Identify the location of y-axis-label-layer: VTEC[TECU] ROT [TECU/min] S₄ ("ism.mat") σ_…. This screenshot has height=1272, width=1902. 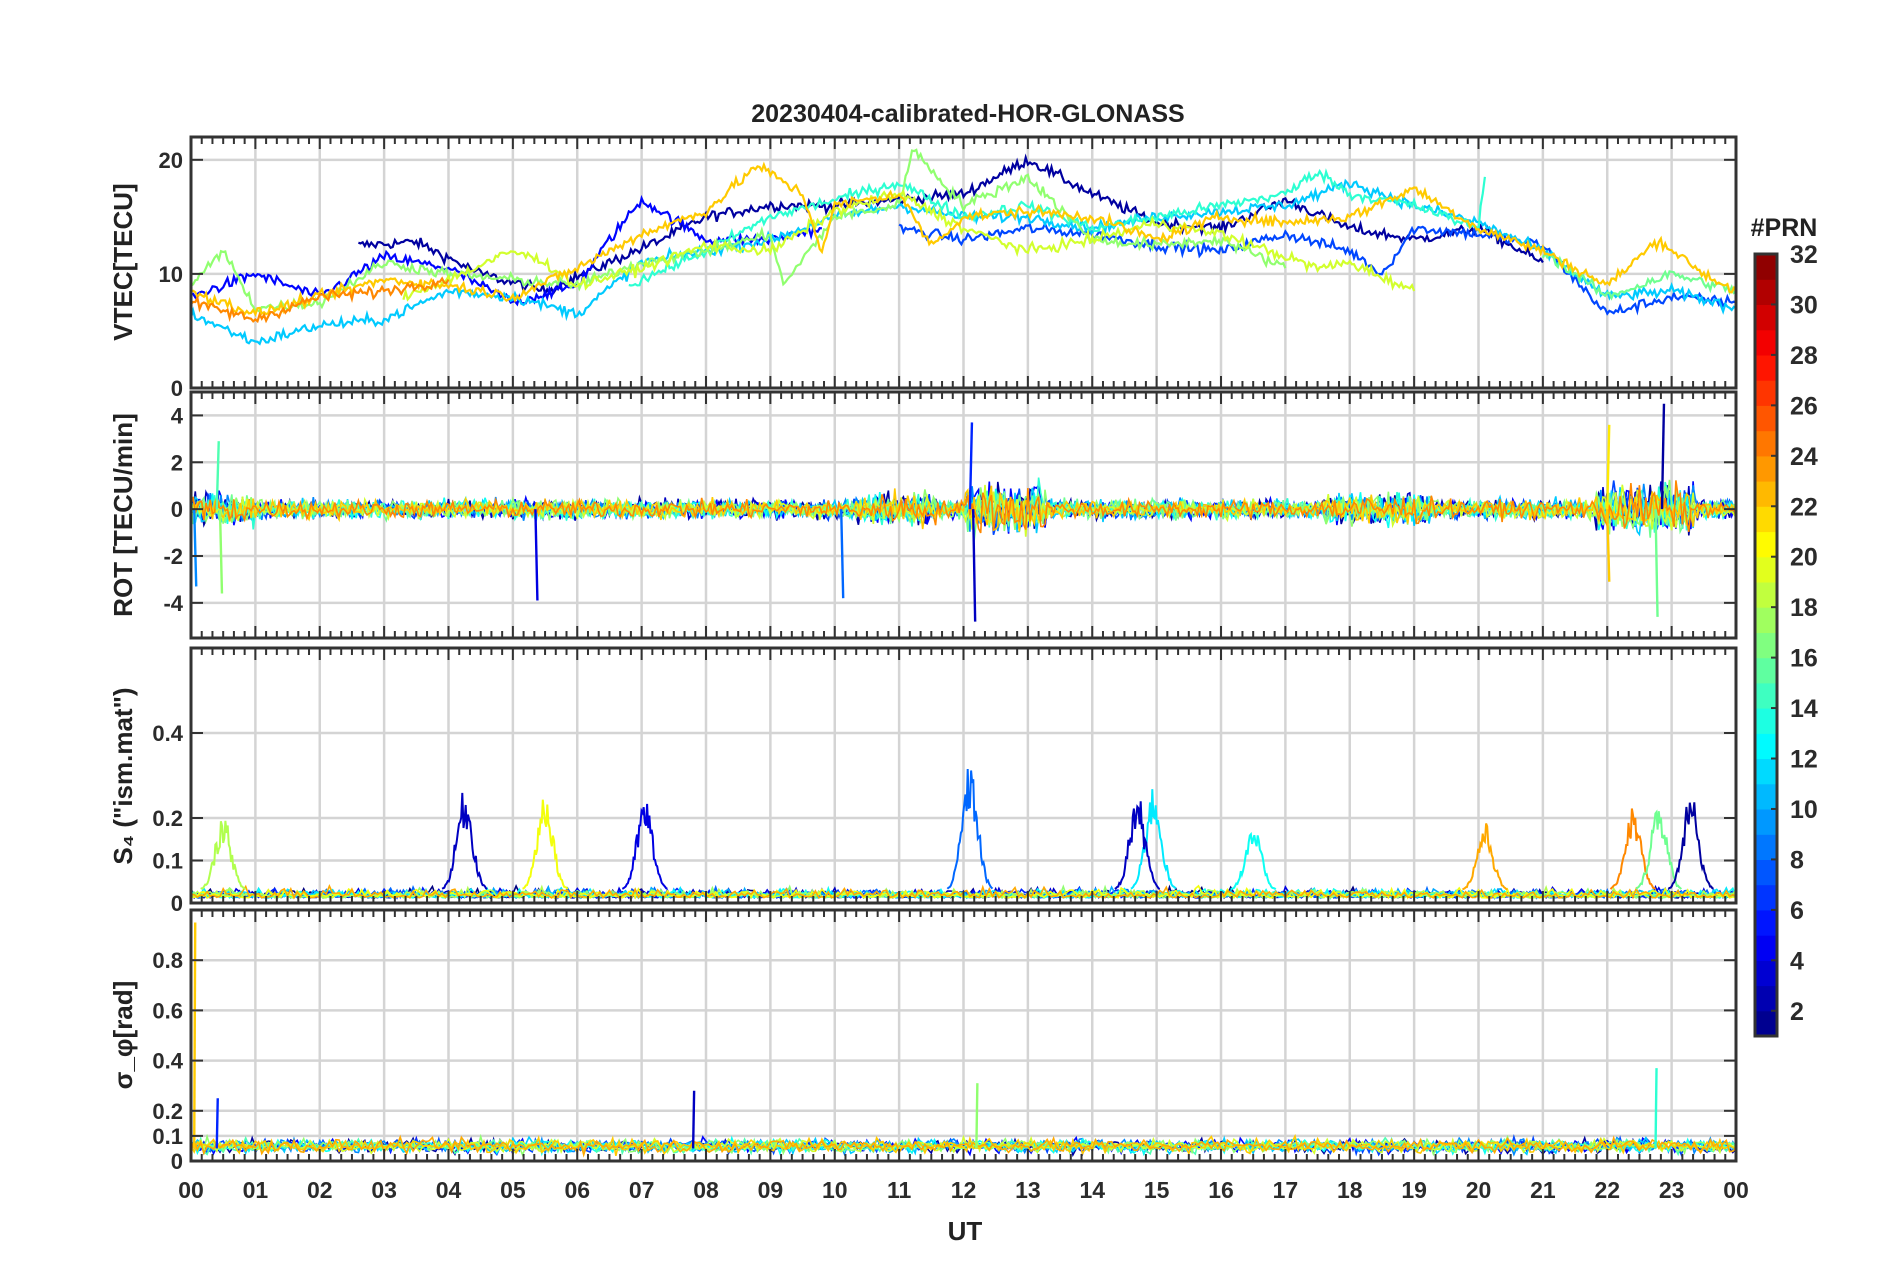
(123, 636).